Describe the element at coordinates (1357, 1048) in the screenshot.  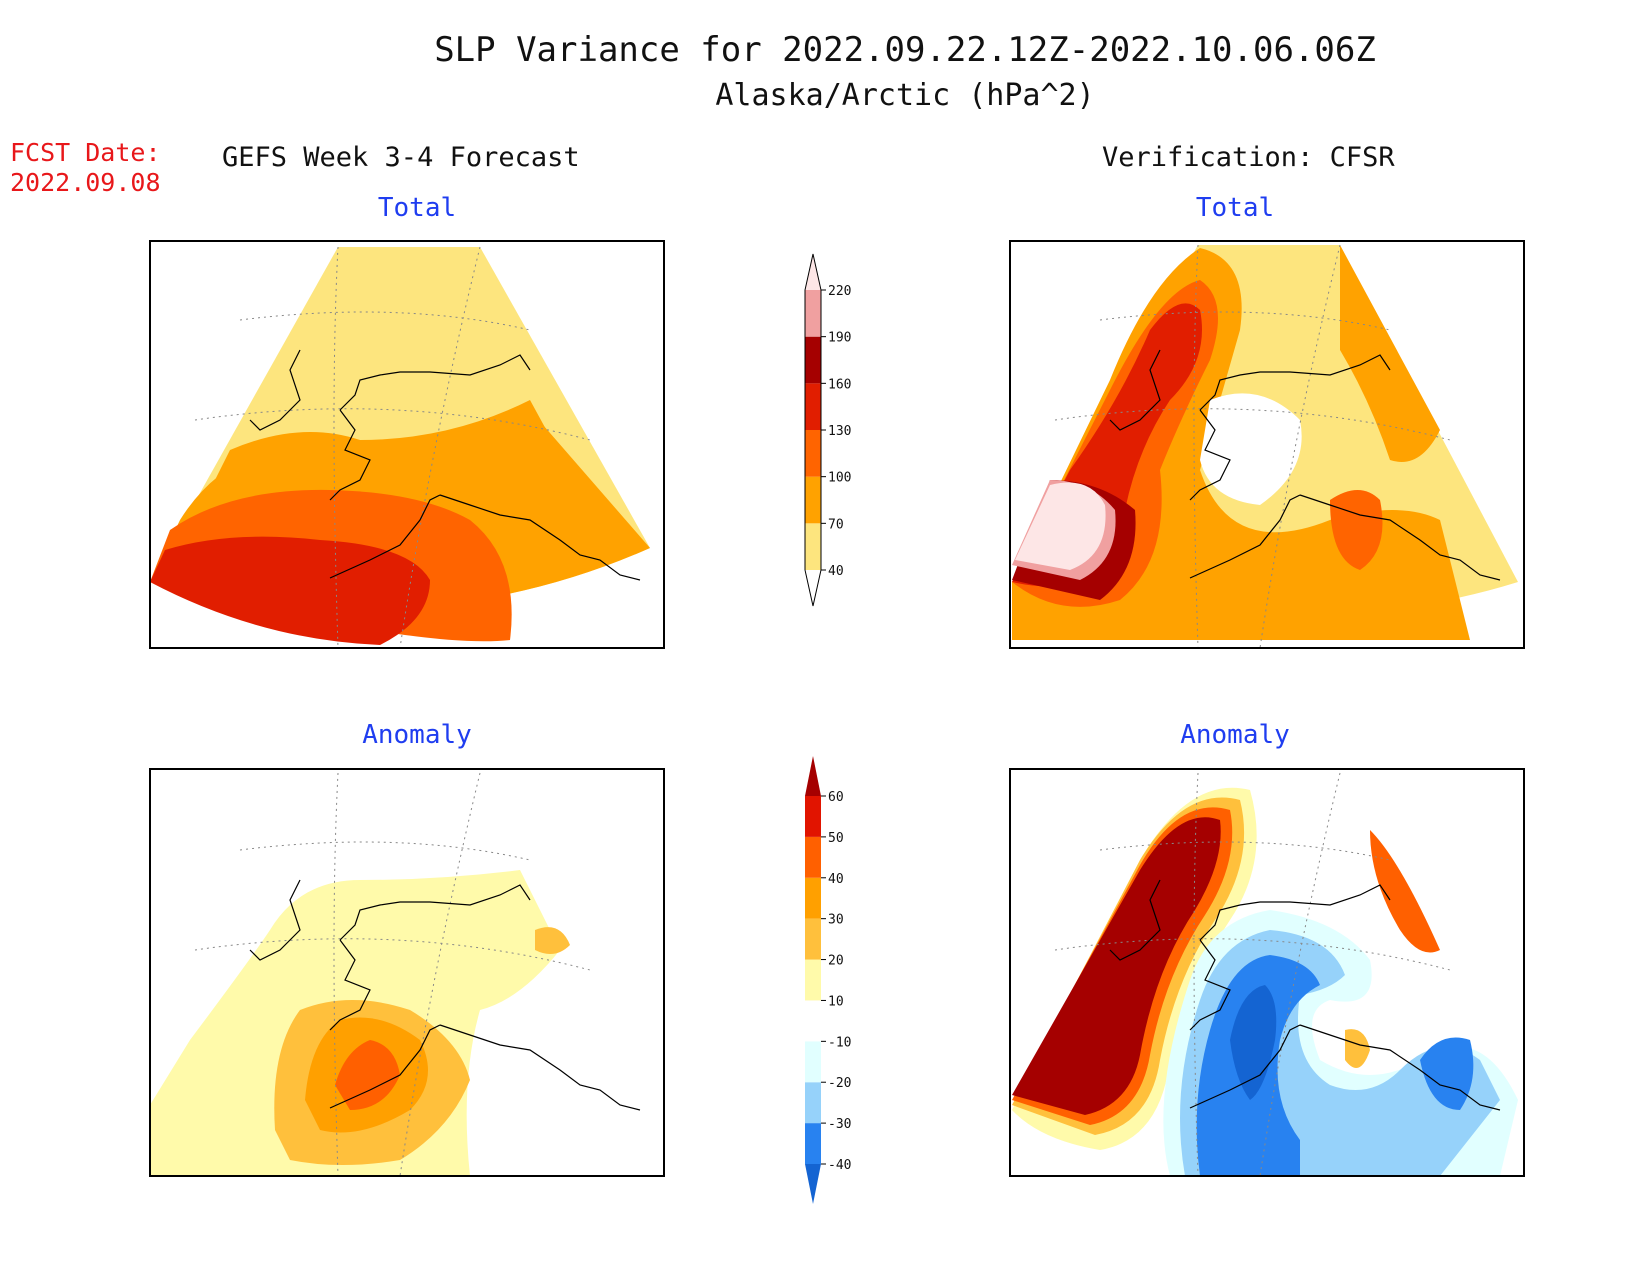
I see `contour-pos-mid` at that location.